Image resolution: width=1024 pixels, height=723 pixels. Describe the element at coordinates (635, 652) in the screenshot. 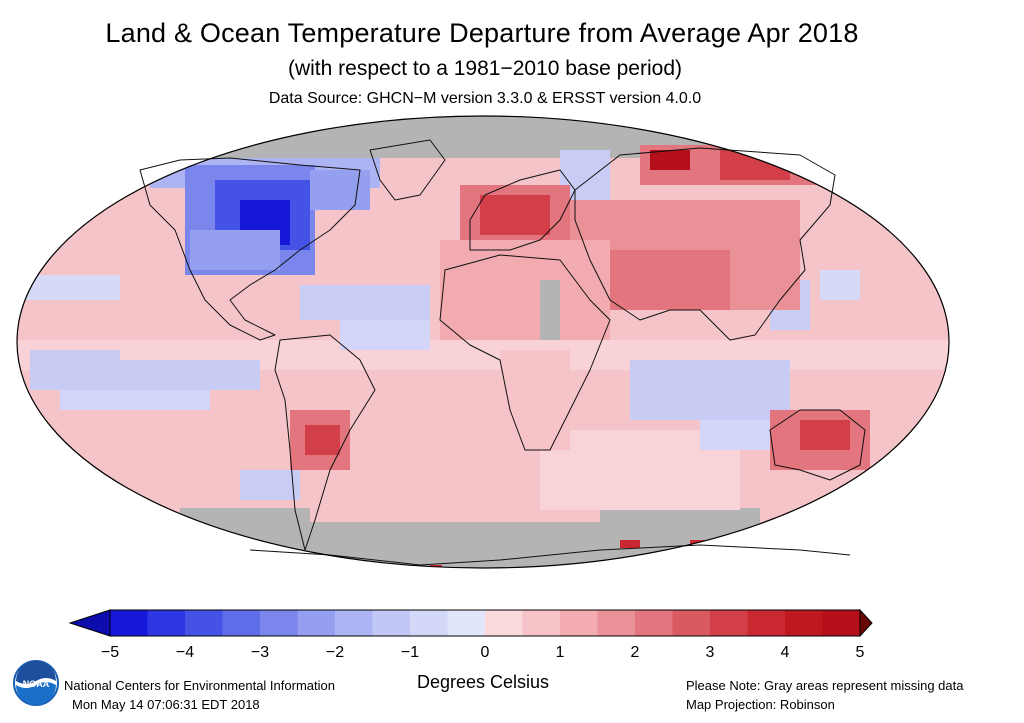

I see `scale-tick-label: 2` at that location.